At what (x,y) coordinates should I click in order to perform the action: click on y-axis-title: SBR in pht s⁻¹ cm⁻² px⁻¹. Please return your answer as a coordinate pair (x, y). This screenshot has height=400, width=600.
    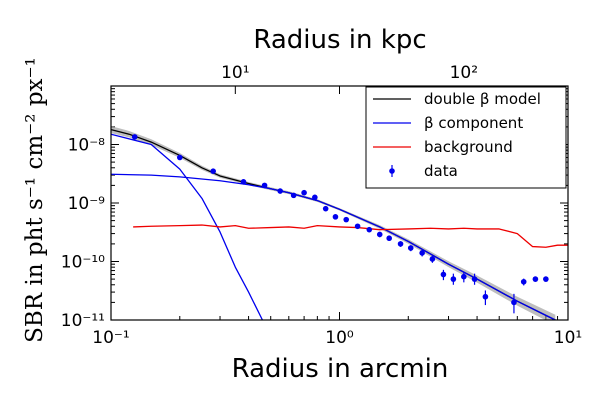
    Looking at the image, I should click on (35, 200).